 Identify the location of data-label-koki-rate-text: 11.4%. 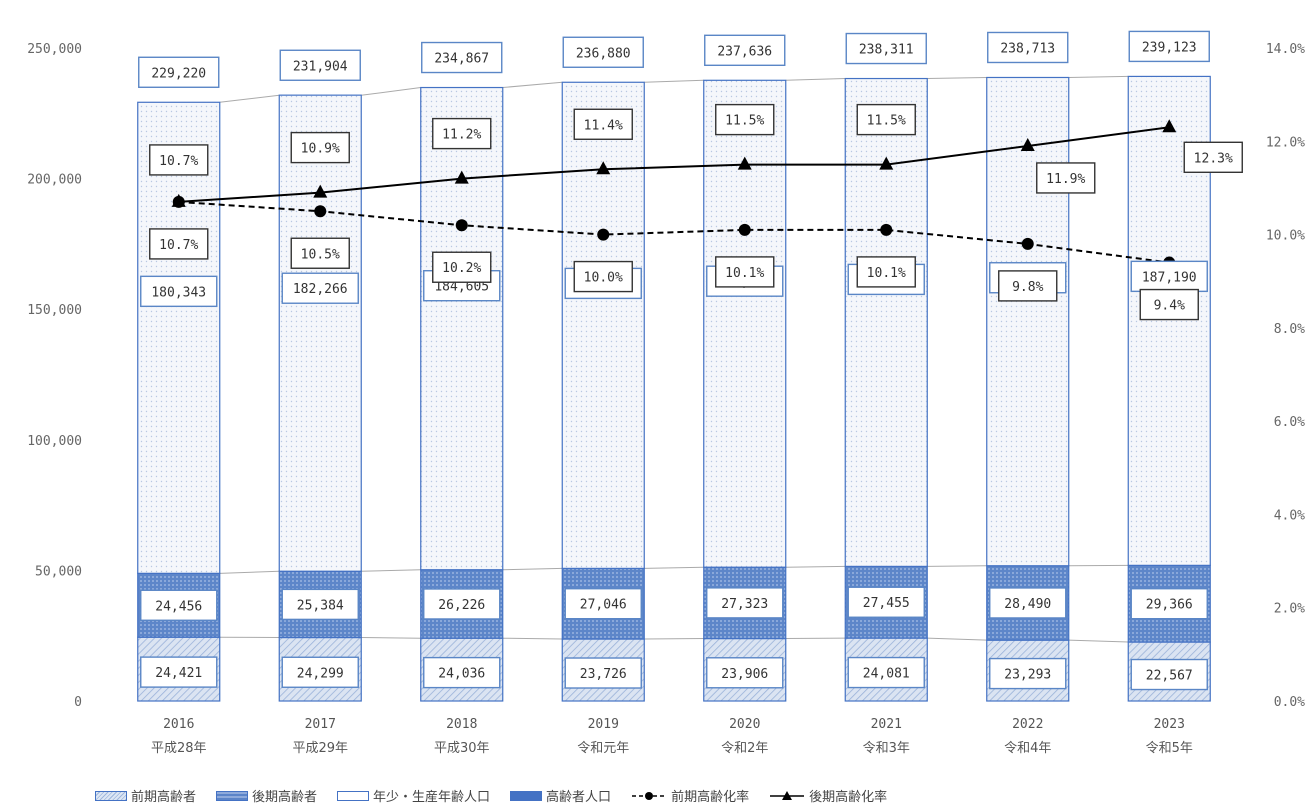
(603, 125).